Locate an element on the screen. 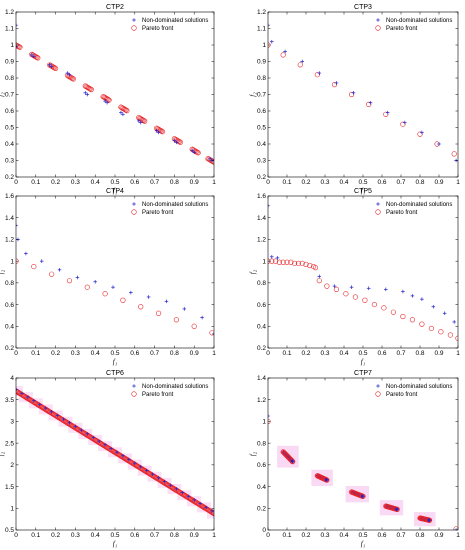 The height and width of the screenshot is (550, 465). chart-title: CTP5 is located at coordinates (363, 191).